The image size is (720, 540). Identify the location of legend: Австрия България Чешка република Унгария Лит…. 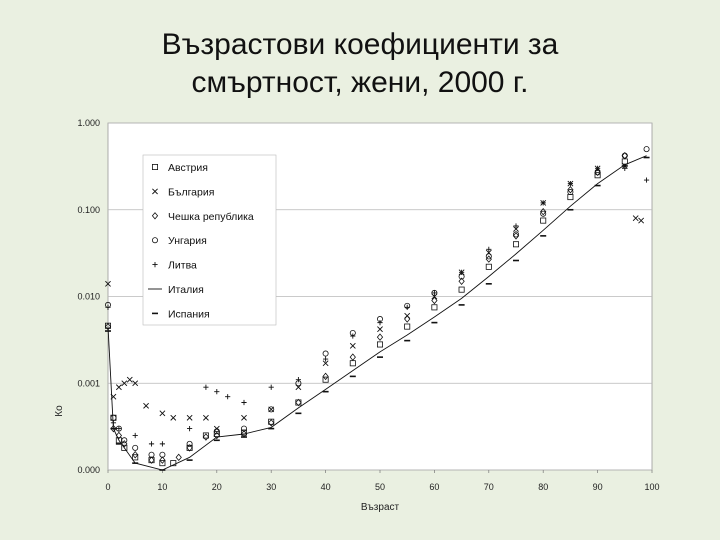
(209, 240).